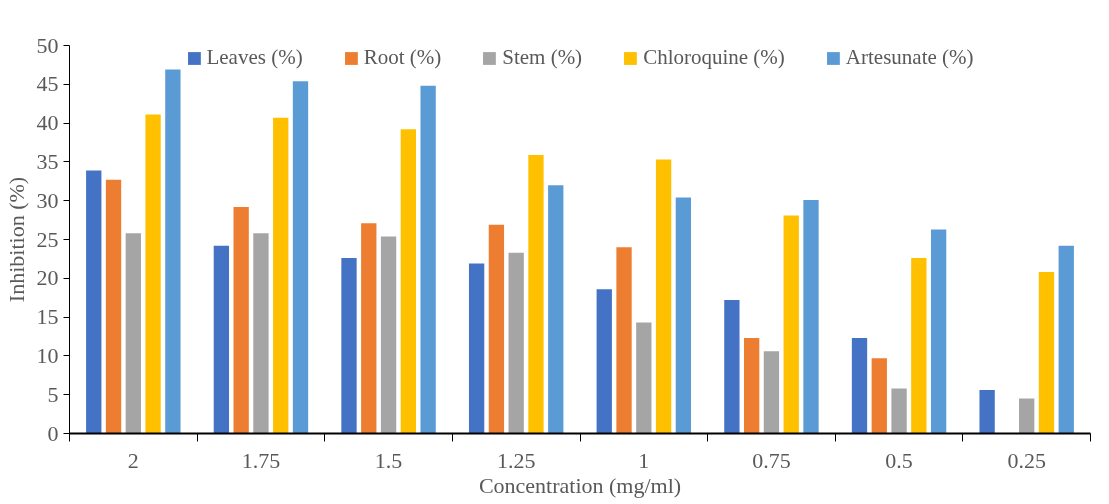 The image size is (1109, 504). Describe the element at coordinates (53, 394) in the screenshot. I see `y-tick-label: 5` at that location.